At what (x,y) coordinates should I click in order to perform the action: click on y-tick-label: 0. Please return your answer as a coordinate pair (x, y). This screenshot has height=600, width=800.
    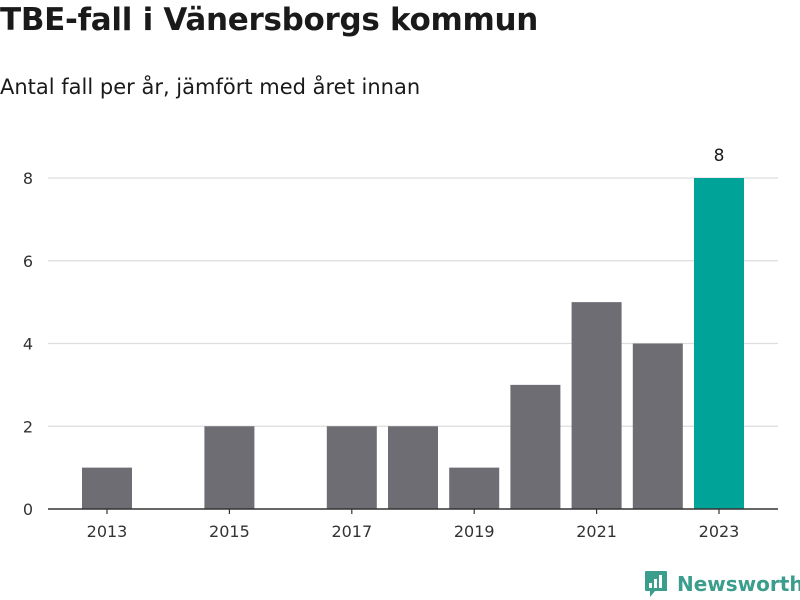
    Looking at the image, I should click on (28, 509).